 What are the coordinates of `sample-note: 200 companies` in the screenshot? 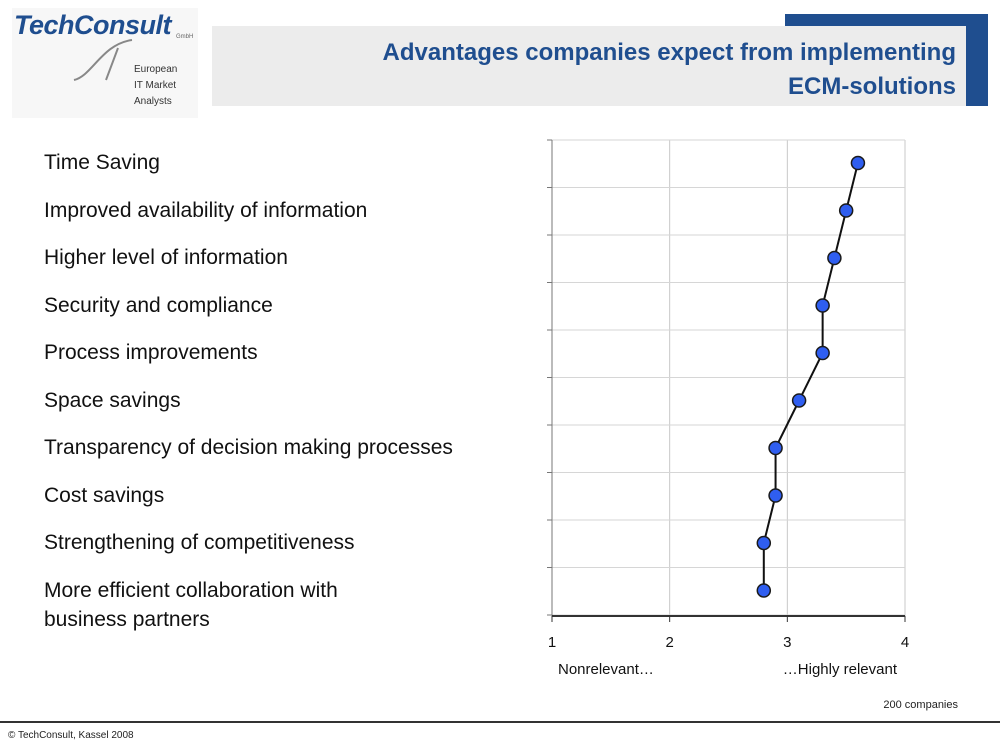 It's located at (920, 705).